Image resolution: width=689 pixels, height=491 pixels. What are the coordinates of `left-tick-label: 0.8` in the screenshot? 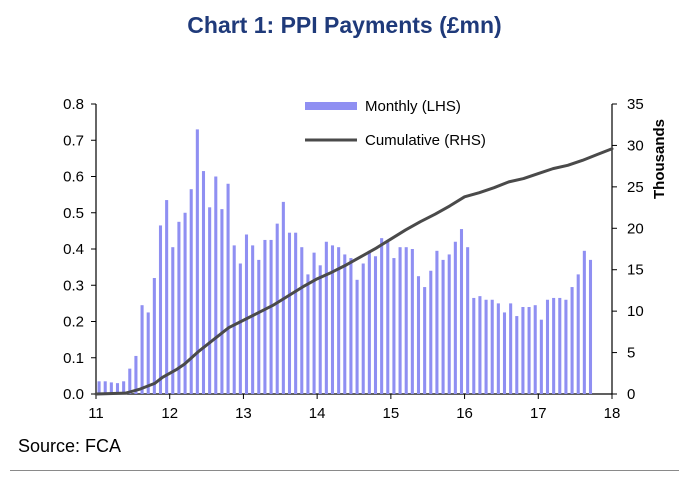 It's located at (73, 104).